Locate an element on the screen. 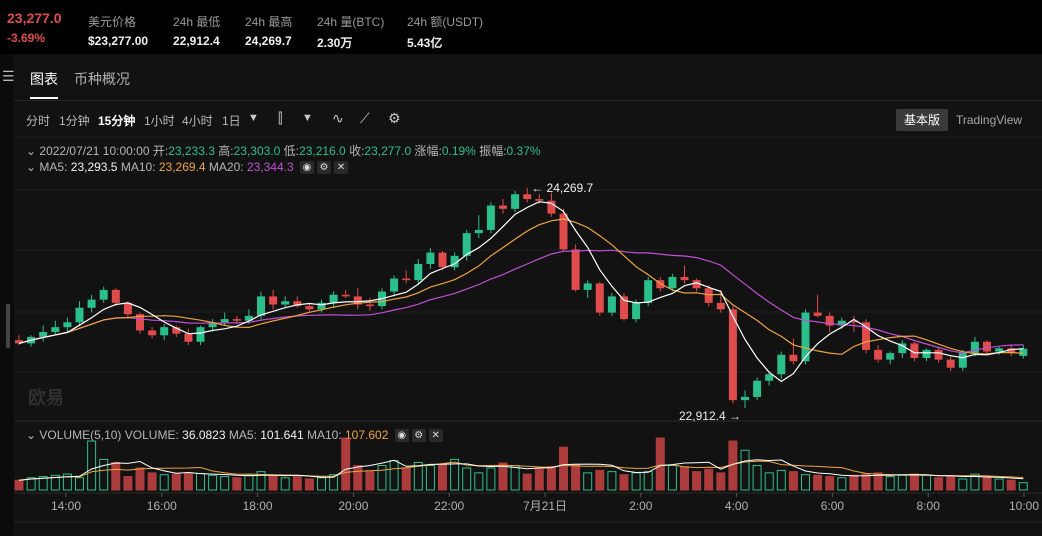 The height and width of the screenshot is (536, 1042). mode-tradingview: TradingView is located at coordinates (989, 120).